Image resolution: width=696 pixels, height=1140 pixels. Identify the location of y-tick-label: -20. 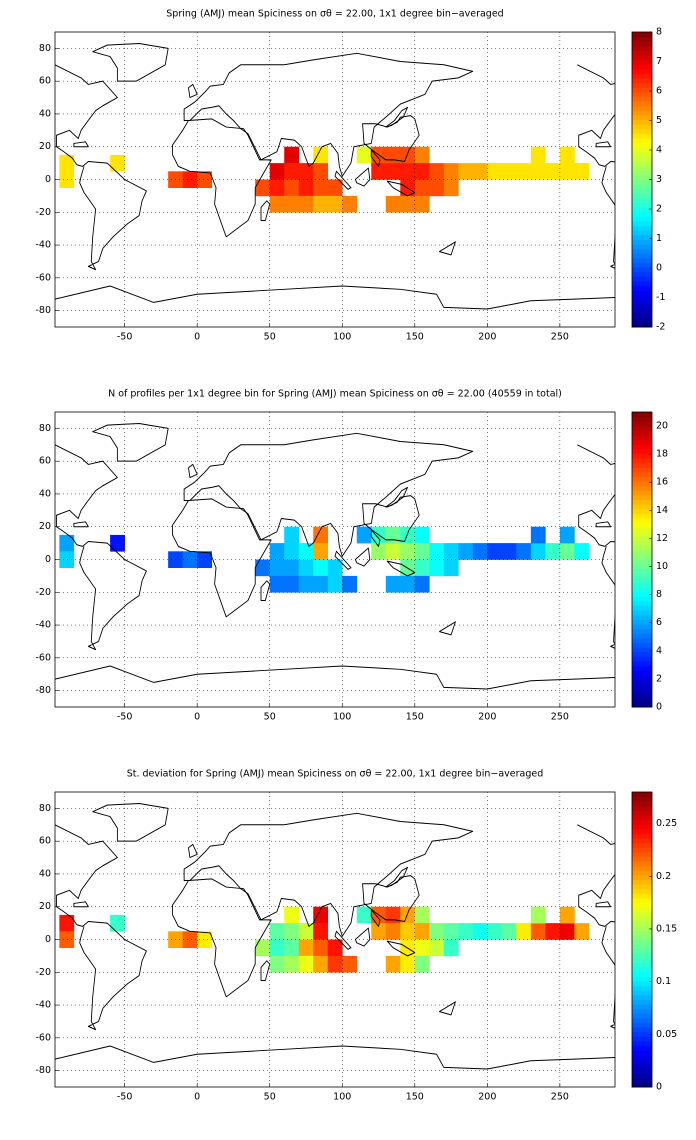
(43, 212).